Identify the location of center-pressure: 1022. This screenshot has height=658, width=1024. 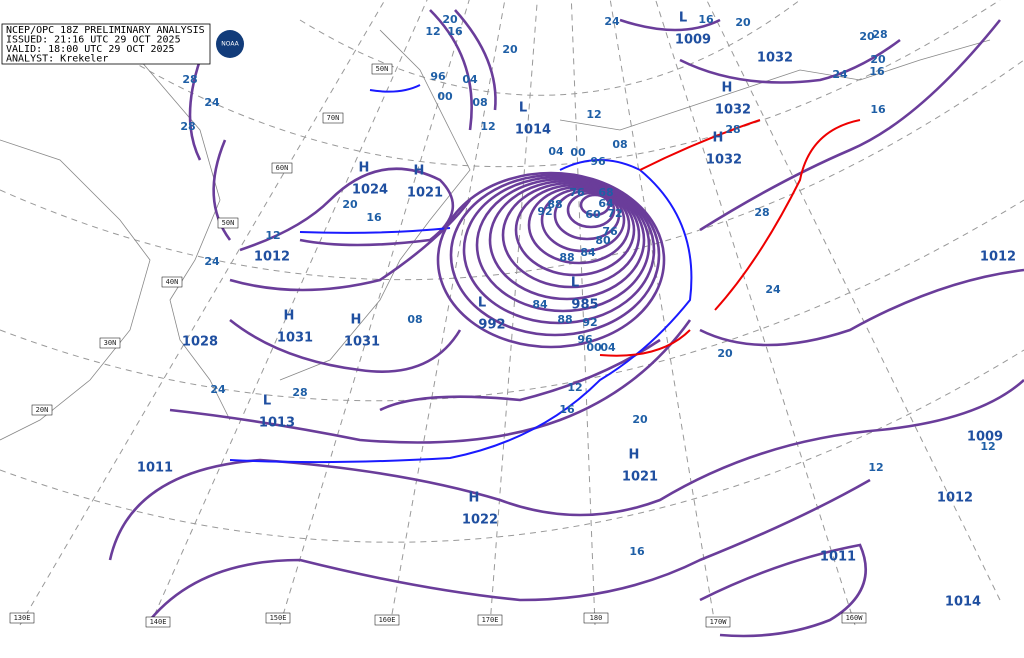
(480, 520).